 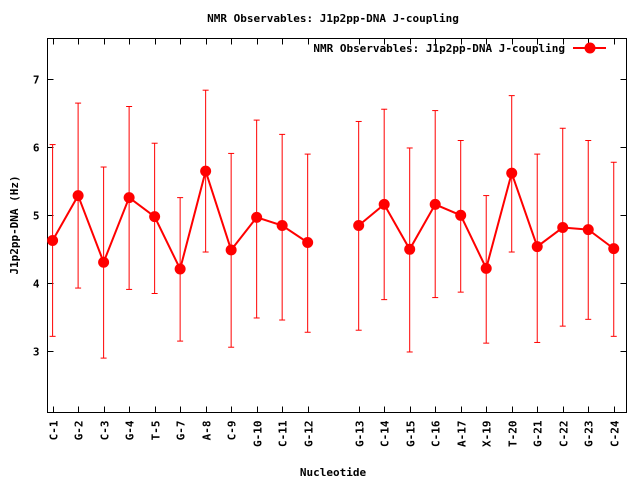 What do you see at coordinates (411, 434) in the screenshot?
I see `x-tick-label: G-15` at bounding box center [411, 434].